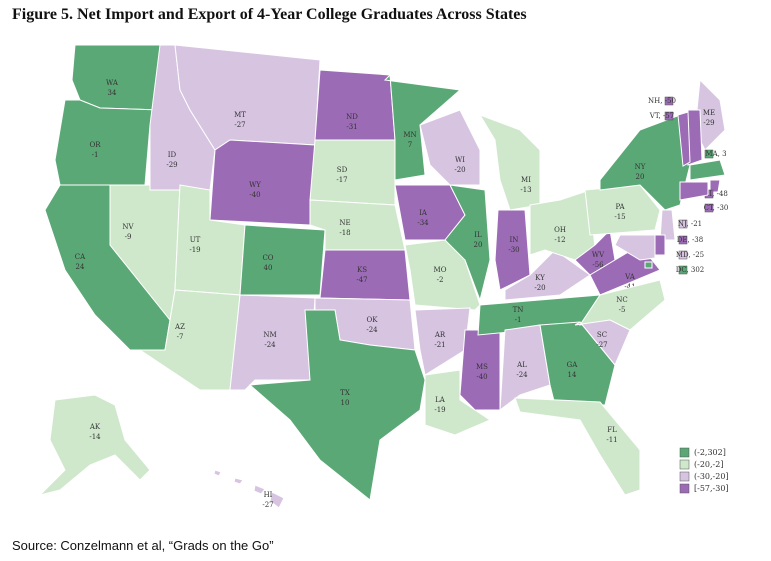 The image size is (771, 561). What do you see at coordinates (440, 335) in the screenshot?
I see `state-name: AR` at bounding box center [440, 335].